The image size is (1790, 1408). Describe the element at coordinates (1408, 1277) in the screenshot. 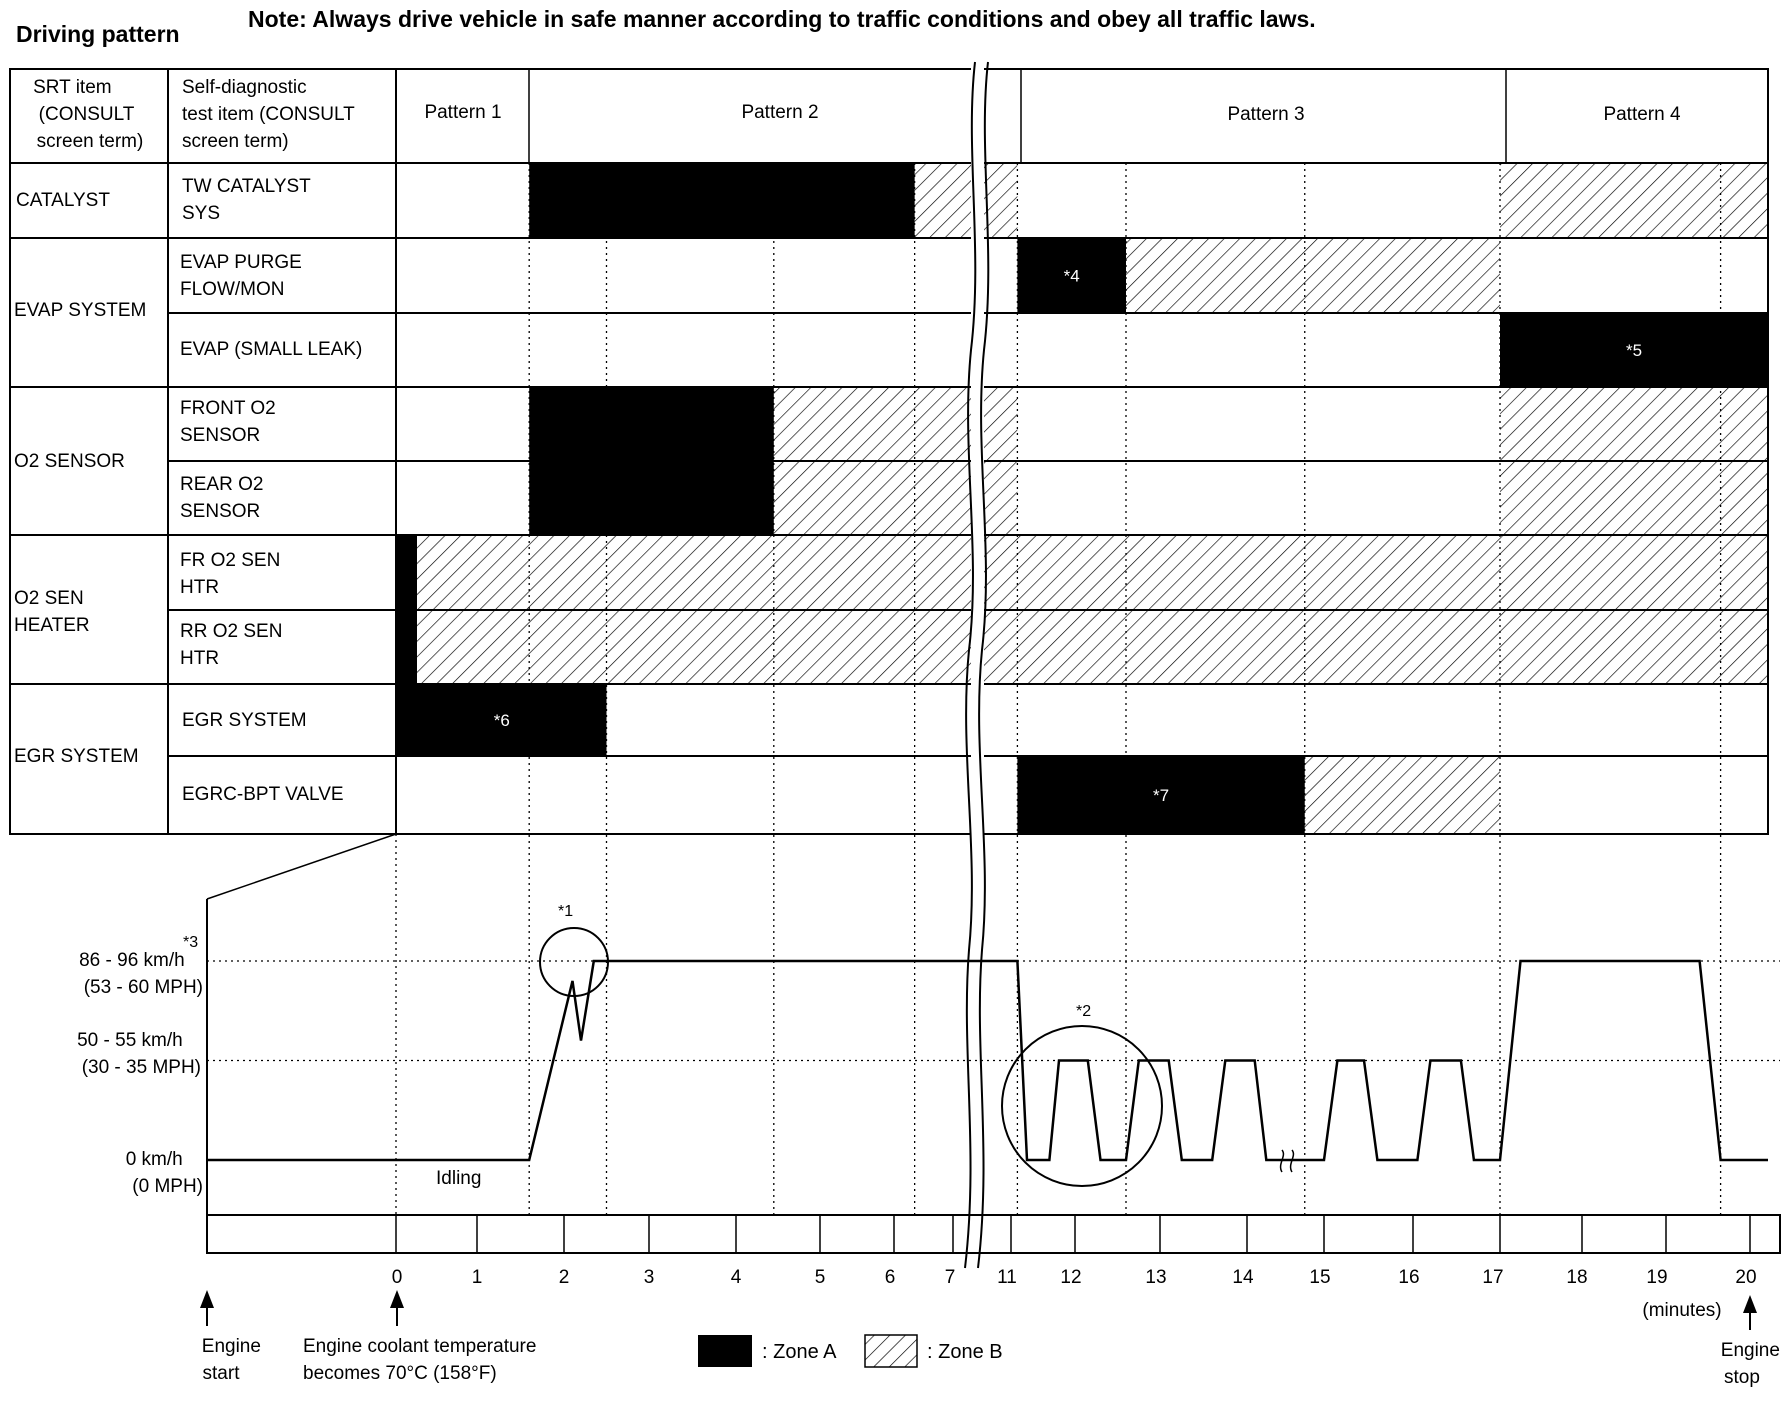

I see `time-tick-label: 16` at that location.